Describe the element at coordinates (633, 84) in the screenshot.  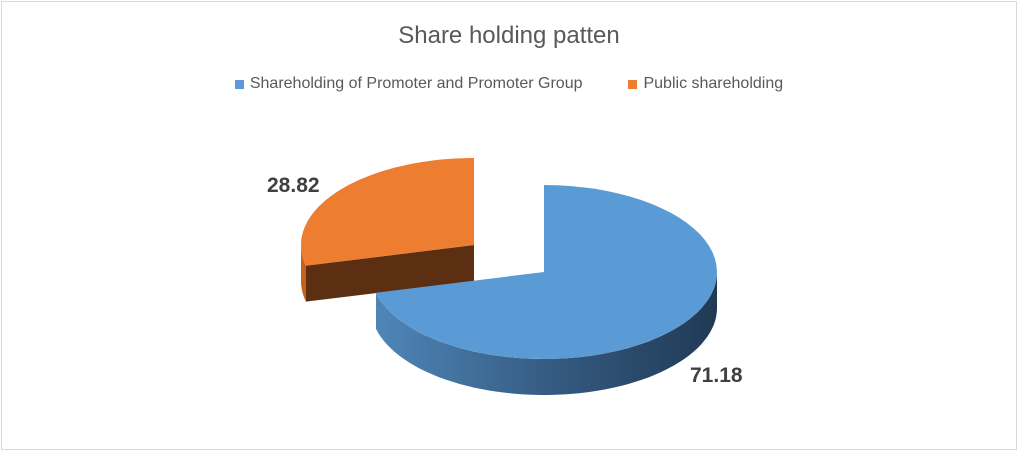
I see `legend-swatch-public` at that location.